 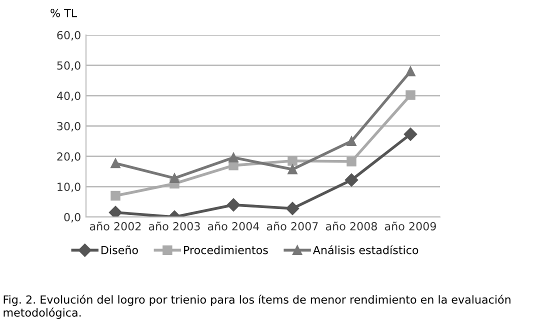 What do you see at coordinates (72, 217) in the screenshot?
I see `y-tick-label: 0,0` at bounding box center [72, 217].